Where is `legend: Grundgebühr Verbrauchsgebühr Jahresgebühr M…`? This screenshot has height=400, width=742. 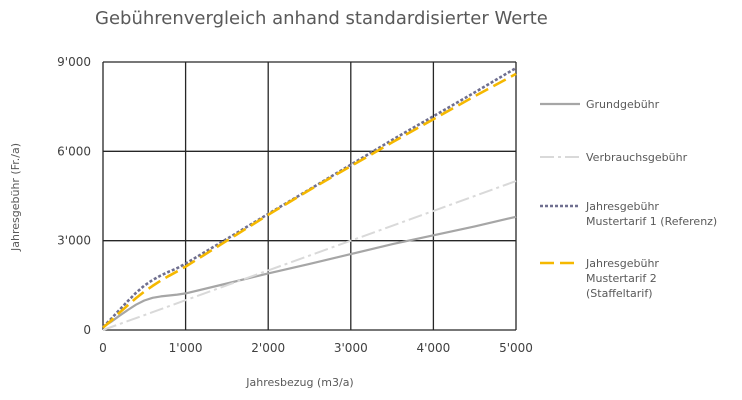 legend: Grundgebühr Verbrauchsgebühr Jahresgebühr M… is located at coordinates (628, 199).